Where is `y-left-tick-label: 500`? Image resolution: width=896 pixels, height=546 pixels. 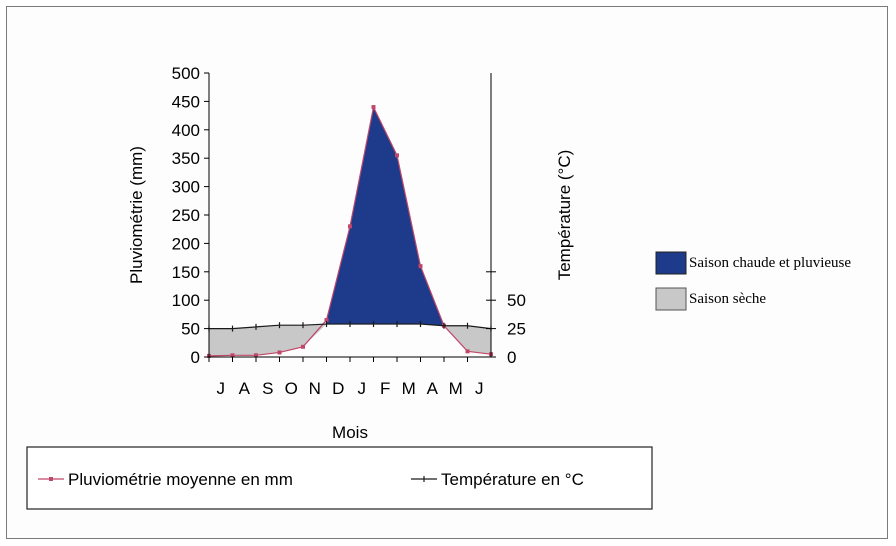
y-left-tick-label: 500 is located at coordinates (186, 73).